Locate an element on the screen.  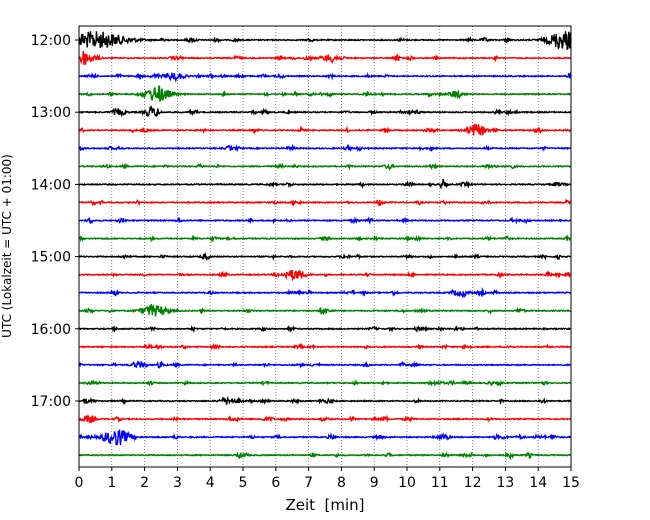
x-tick-label: 13 is located at coordinates (505, 483).